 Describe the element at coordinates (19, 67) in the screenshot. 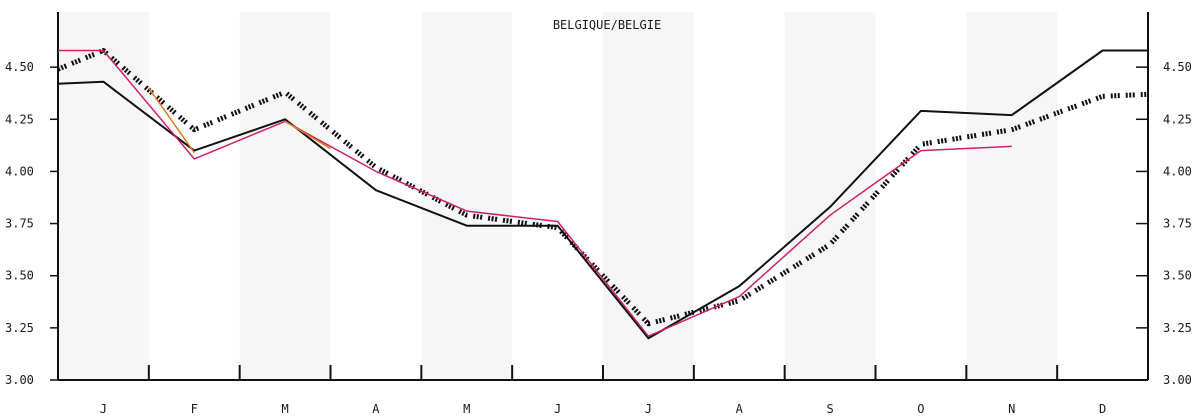

I see `y-tick-label-left: 4.50` at that location.